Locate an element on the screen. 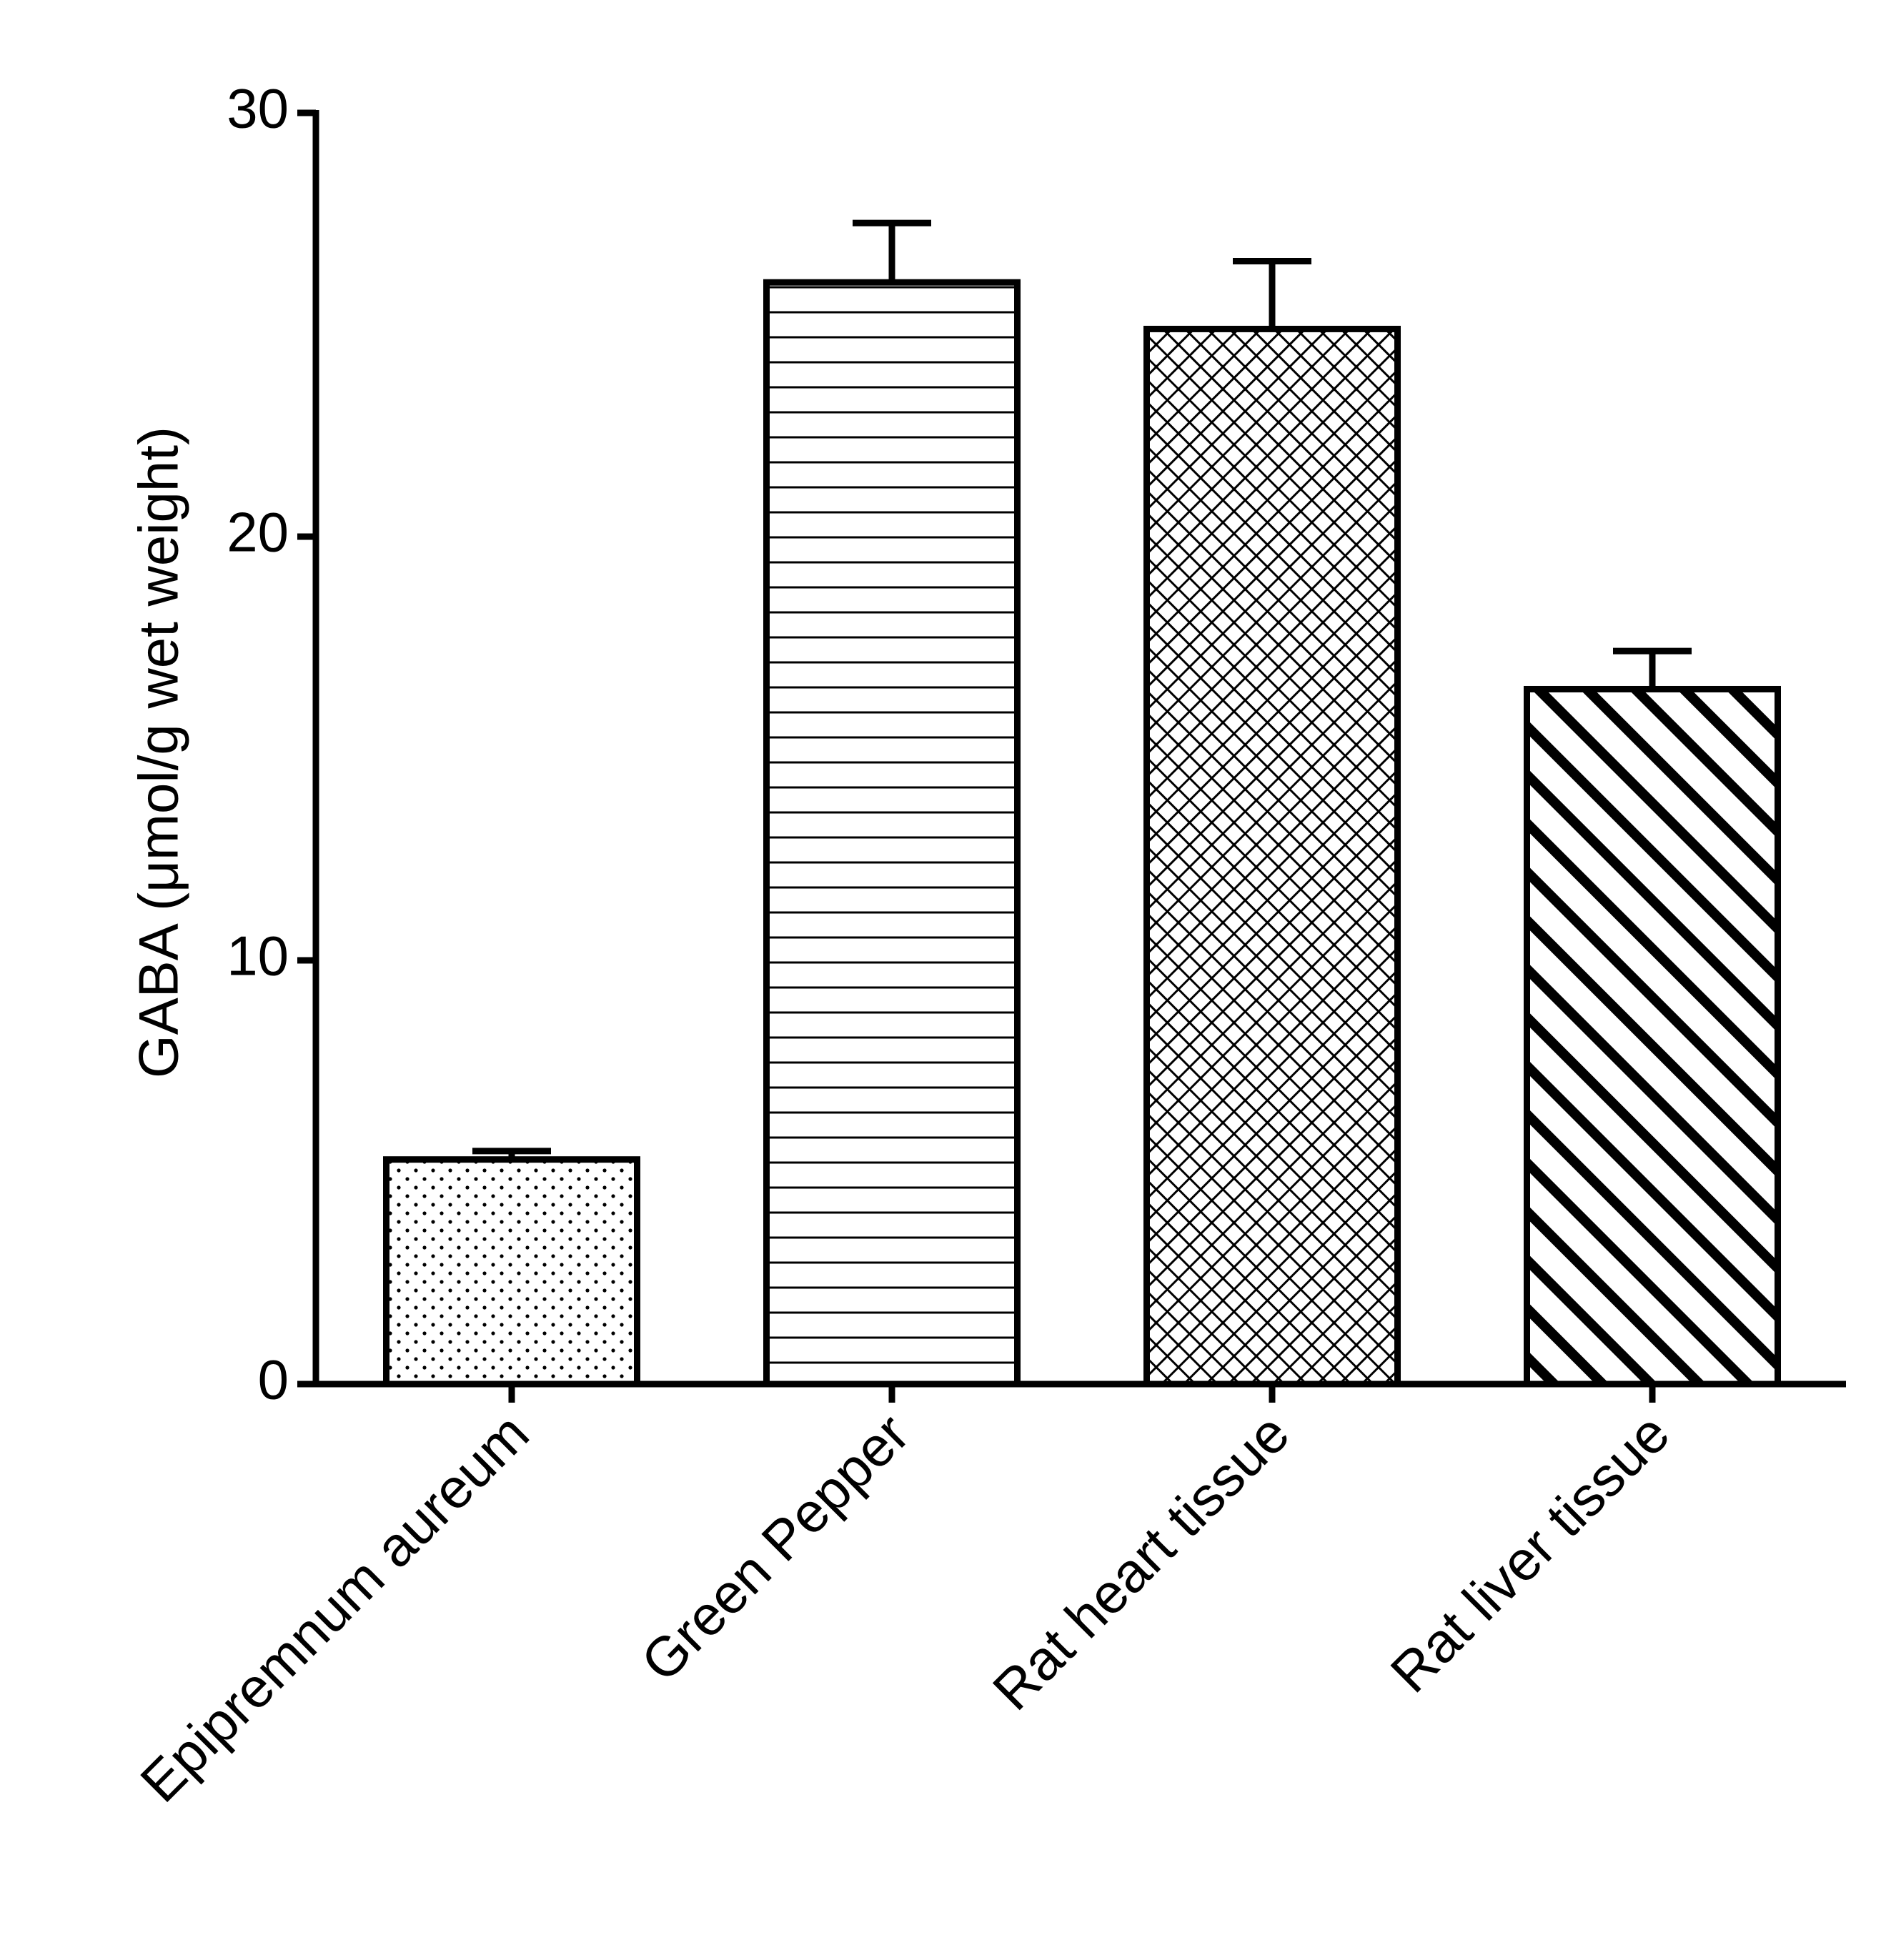 The width and height of the screenshot is (1881, 1960). y-tick-label: 0 is located at coordinates (273, 1379).